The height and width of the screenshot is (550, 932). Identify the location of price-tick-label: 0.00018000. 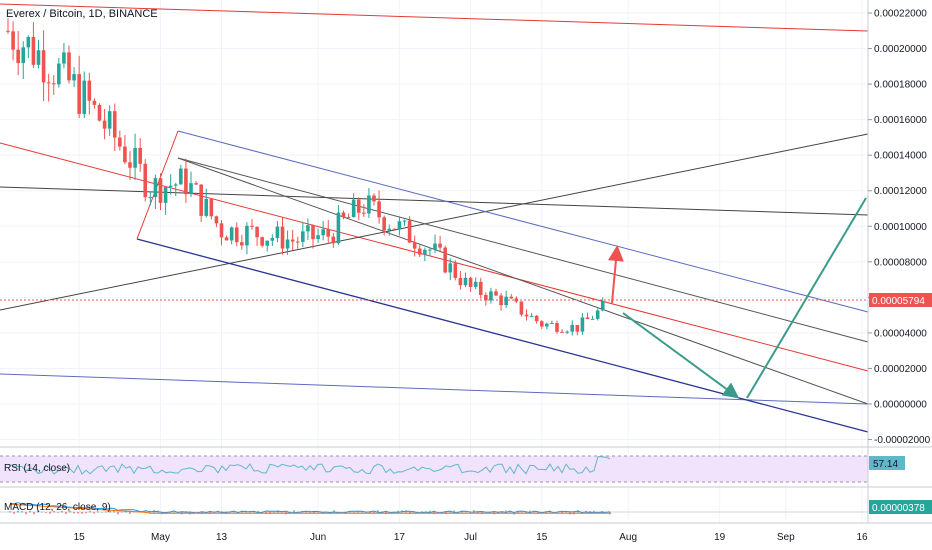
(900, 85).